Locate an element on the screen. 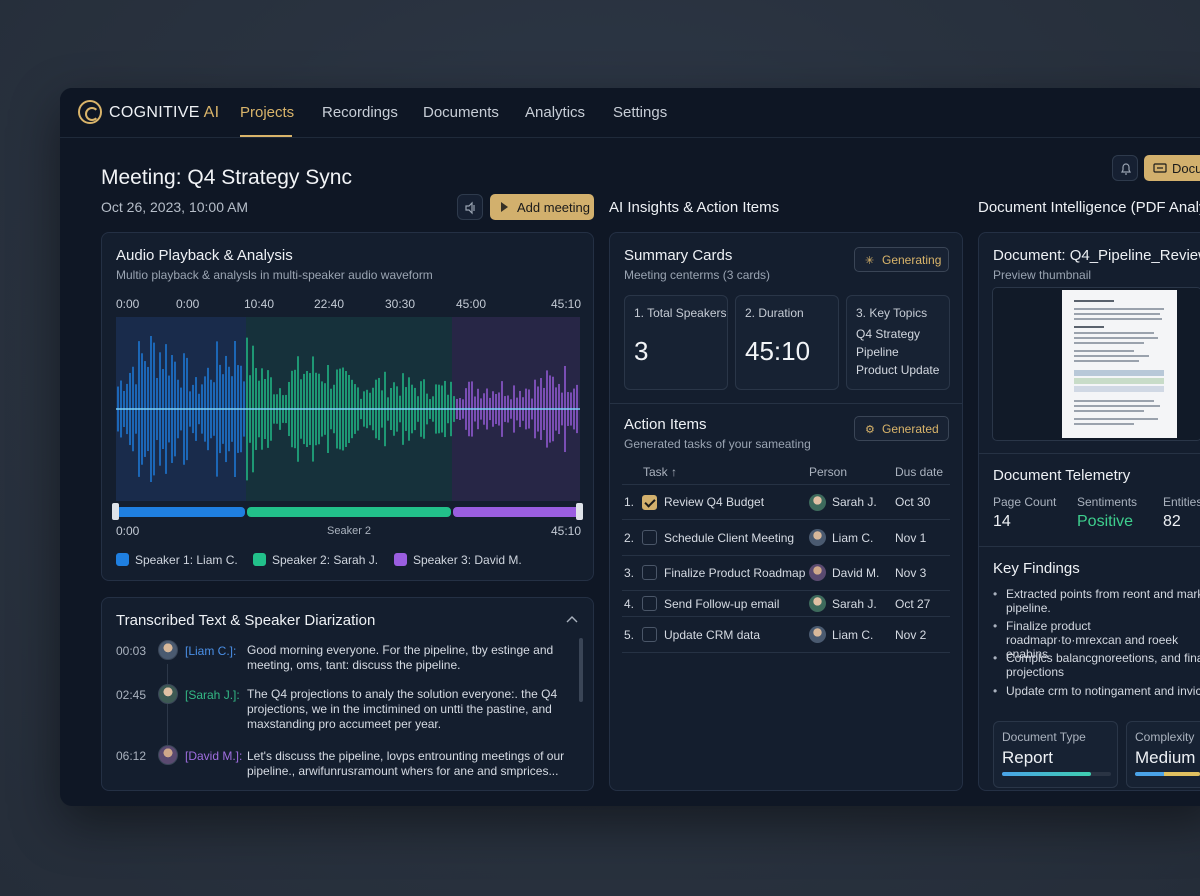  transcript-speaker: [Liam C.]: is located at coordinates (211, 651).